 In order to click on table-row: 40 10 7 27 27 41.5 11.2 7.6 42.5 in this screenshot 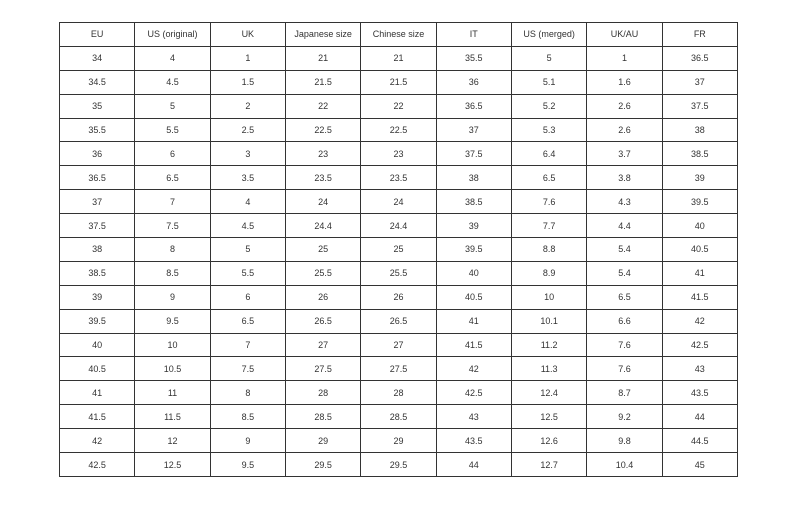, I will do `click(398, 345)`.